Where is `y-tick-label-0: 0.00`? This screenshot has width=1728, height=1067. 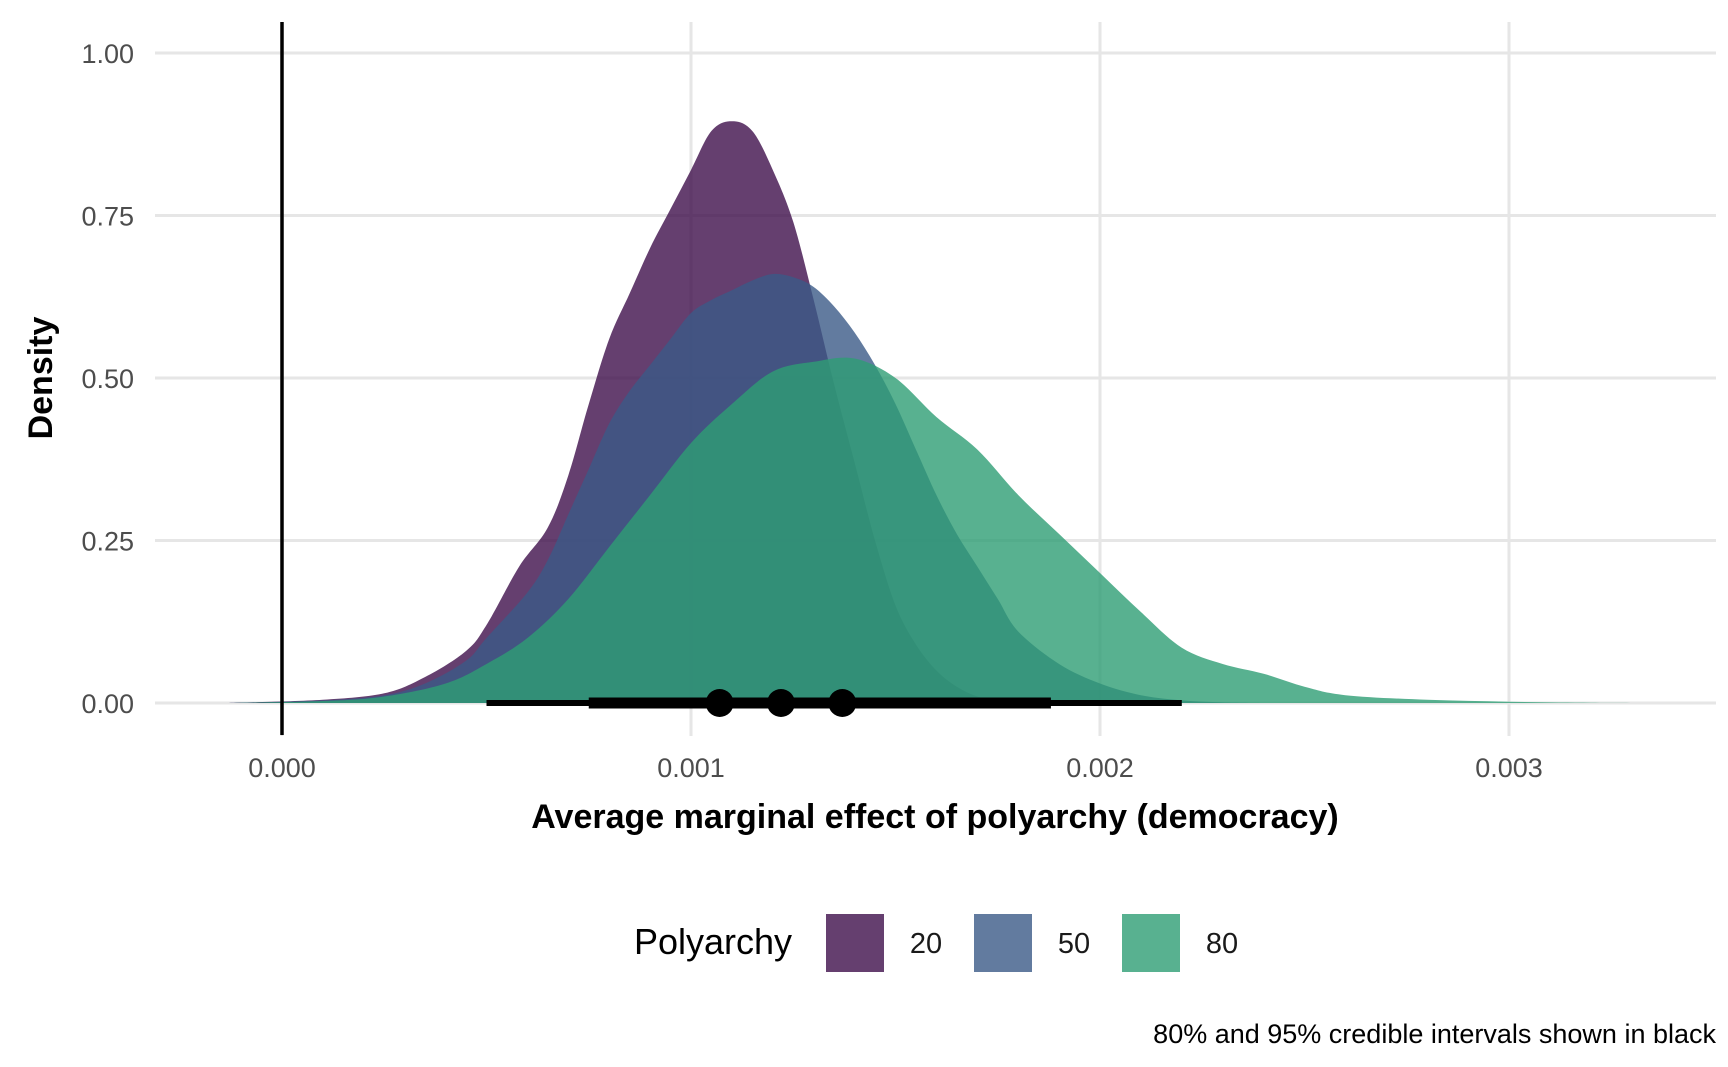
y-tick-label-0: 0.00 is located at coordinates (107, 704).